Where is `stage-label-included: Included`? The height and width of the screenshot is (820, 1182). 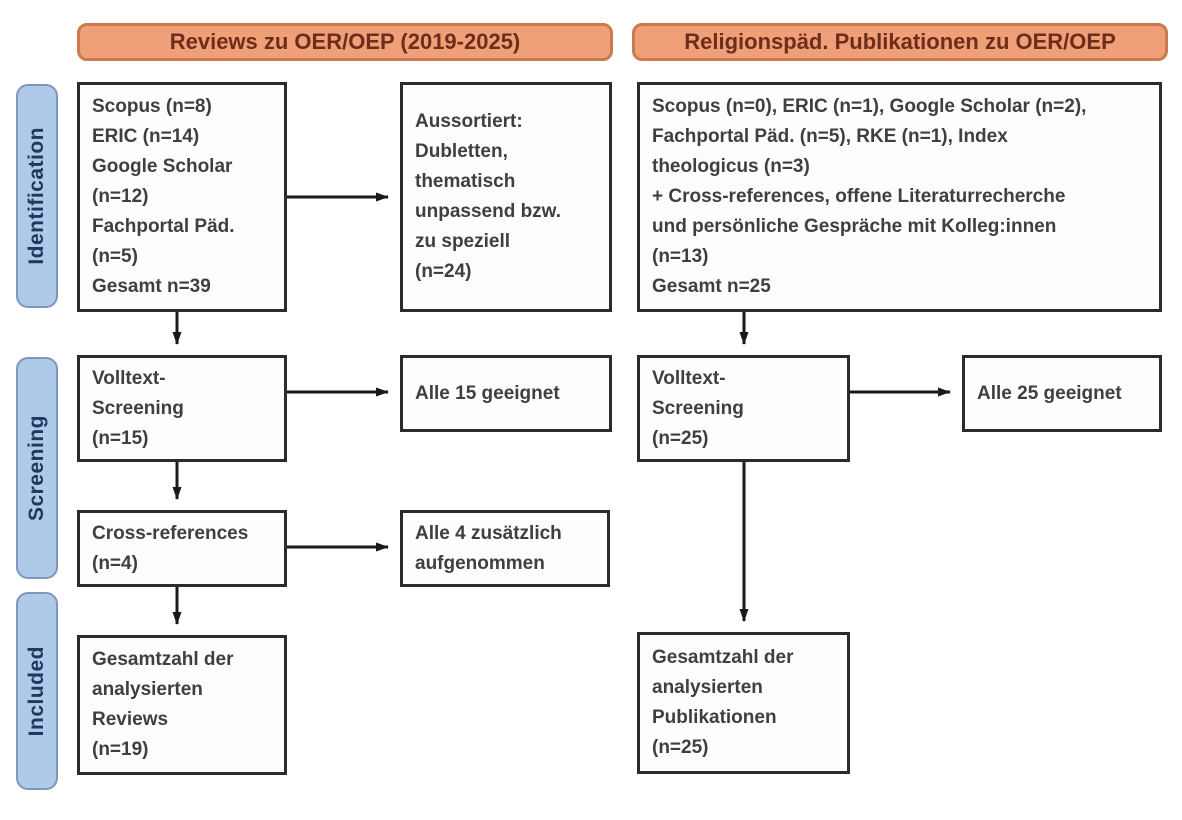 stage-label-included: Included is located at coordinates (37, 691).